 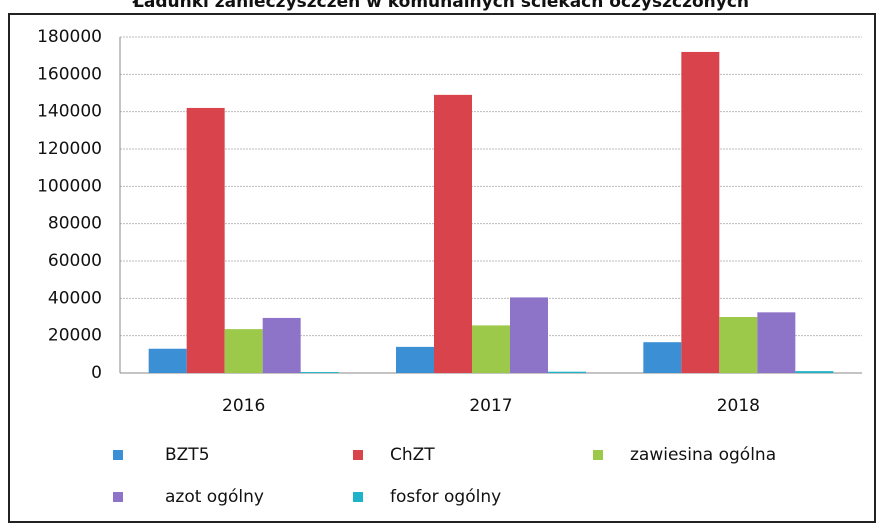 I want to click on y-tick-label: 180000, so click(x=69, y=37).